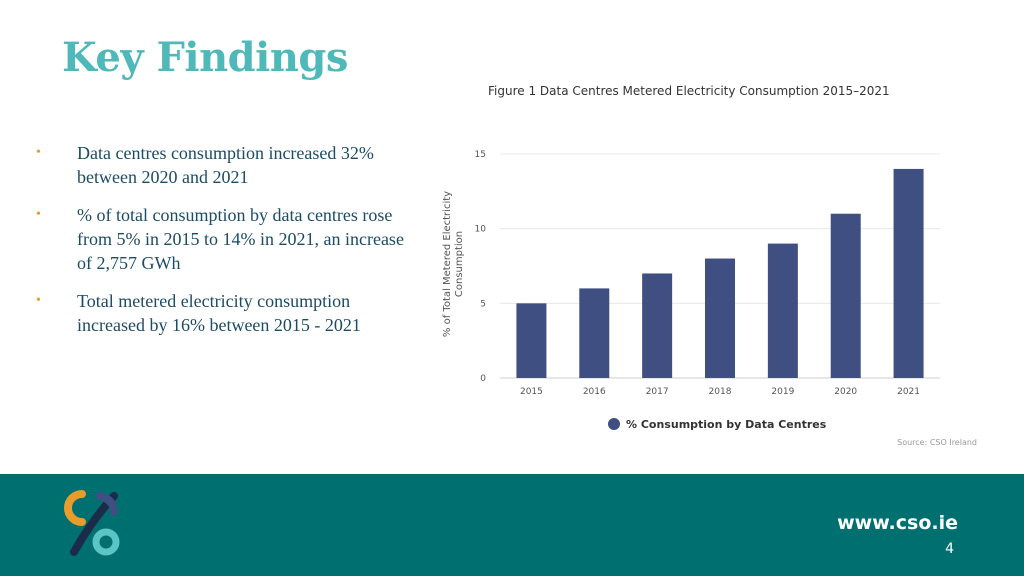 The width and height of the screenshot is (1024, 576). What do you see at coordinates (937, 442) in the screenshot?
I see `chart-source: Source: CSO Ireland` at bounding box center [937, 442].